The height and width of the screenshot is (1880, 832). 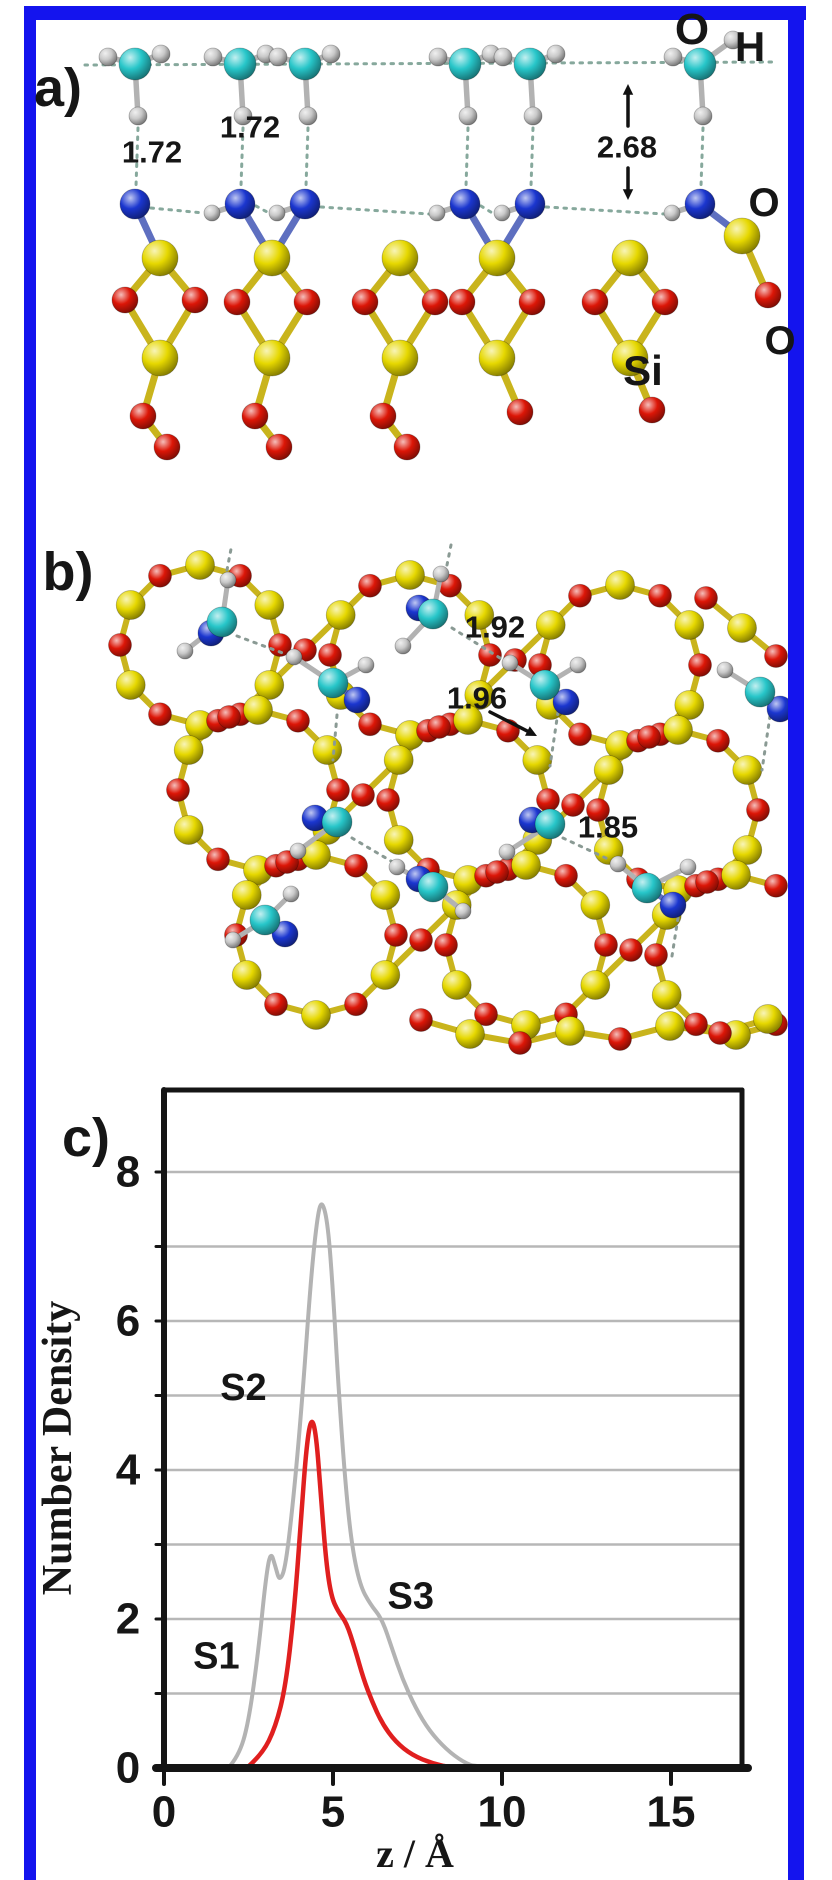 I want to click on panel-a-label: a), so click(x=58, y=88).